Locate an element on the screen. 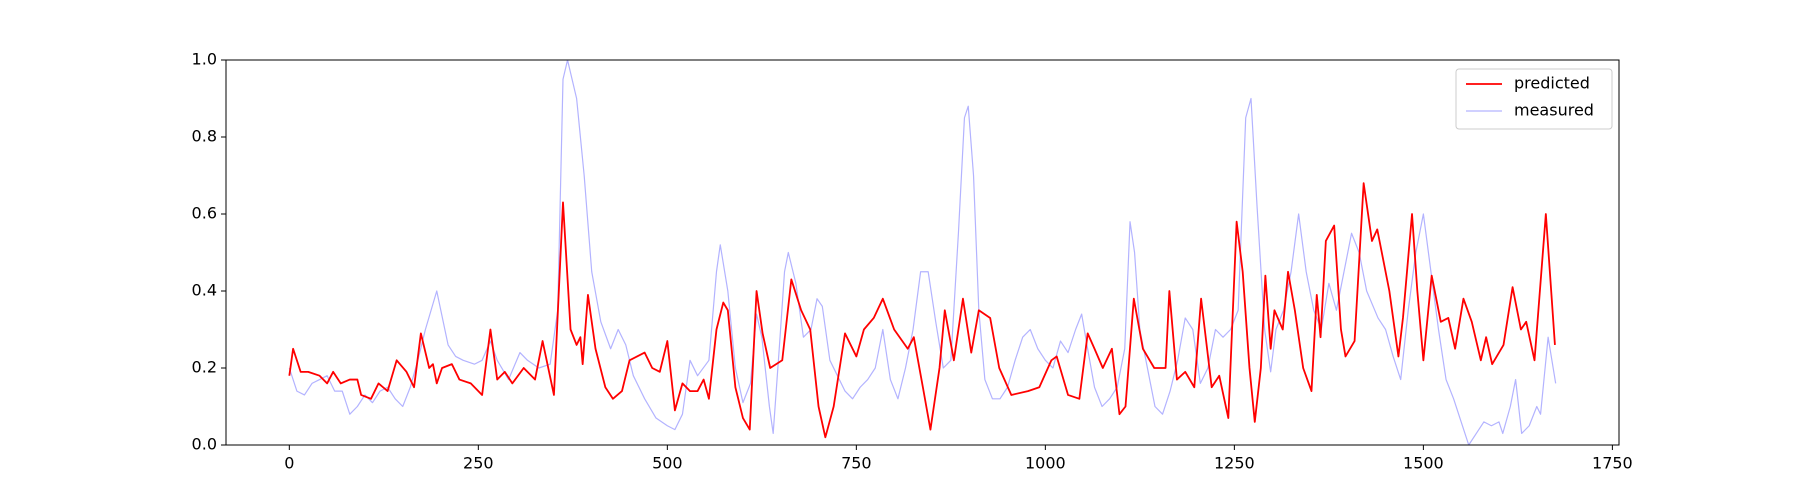 Image resolution: width=1800 pixels, height=504 pixels. x-tick-label: 0 is located at coordinates (289, 463).